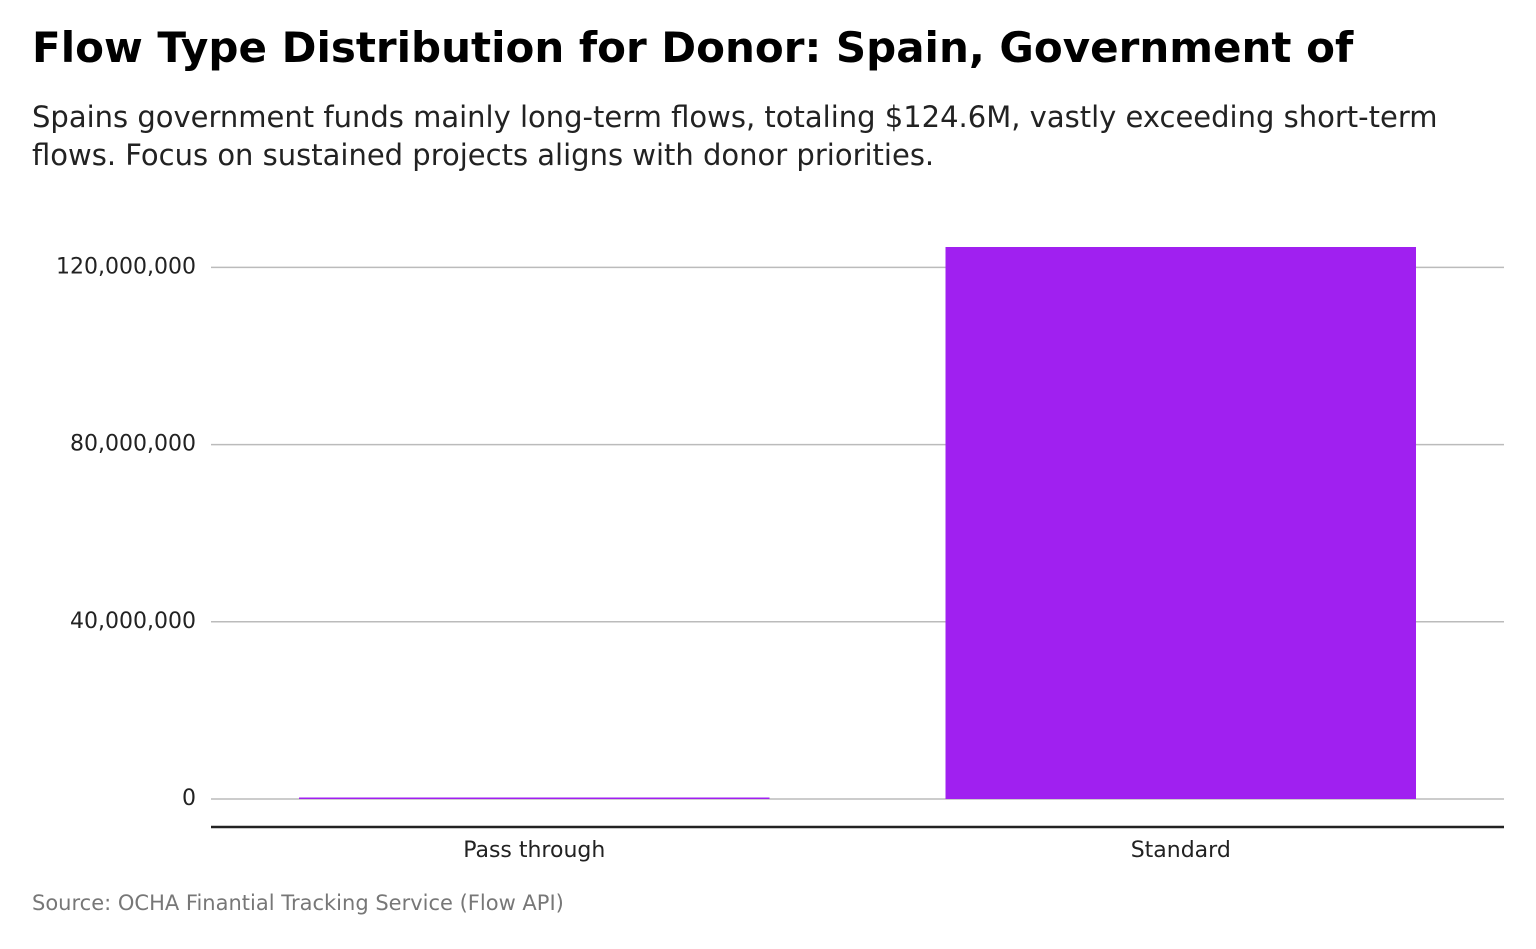 This screenshot has width=1536, height=949. Describe the element at coordinates (133, 444) in the screenshot. I see `y-tick-label: 80,000,000` at that location.